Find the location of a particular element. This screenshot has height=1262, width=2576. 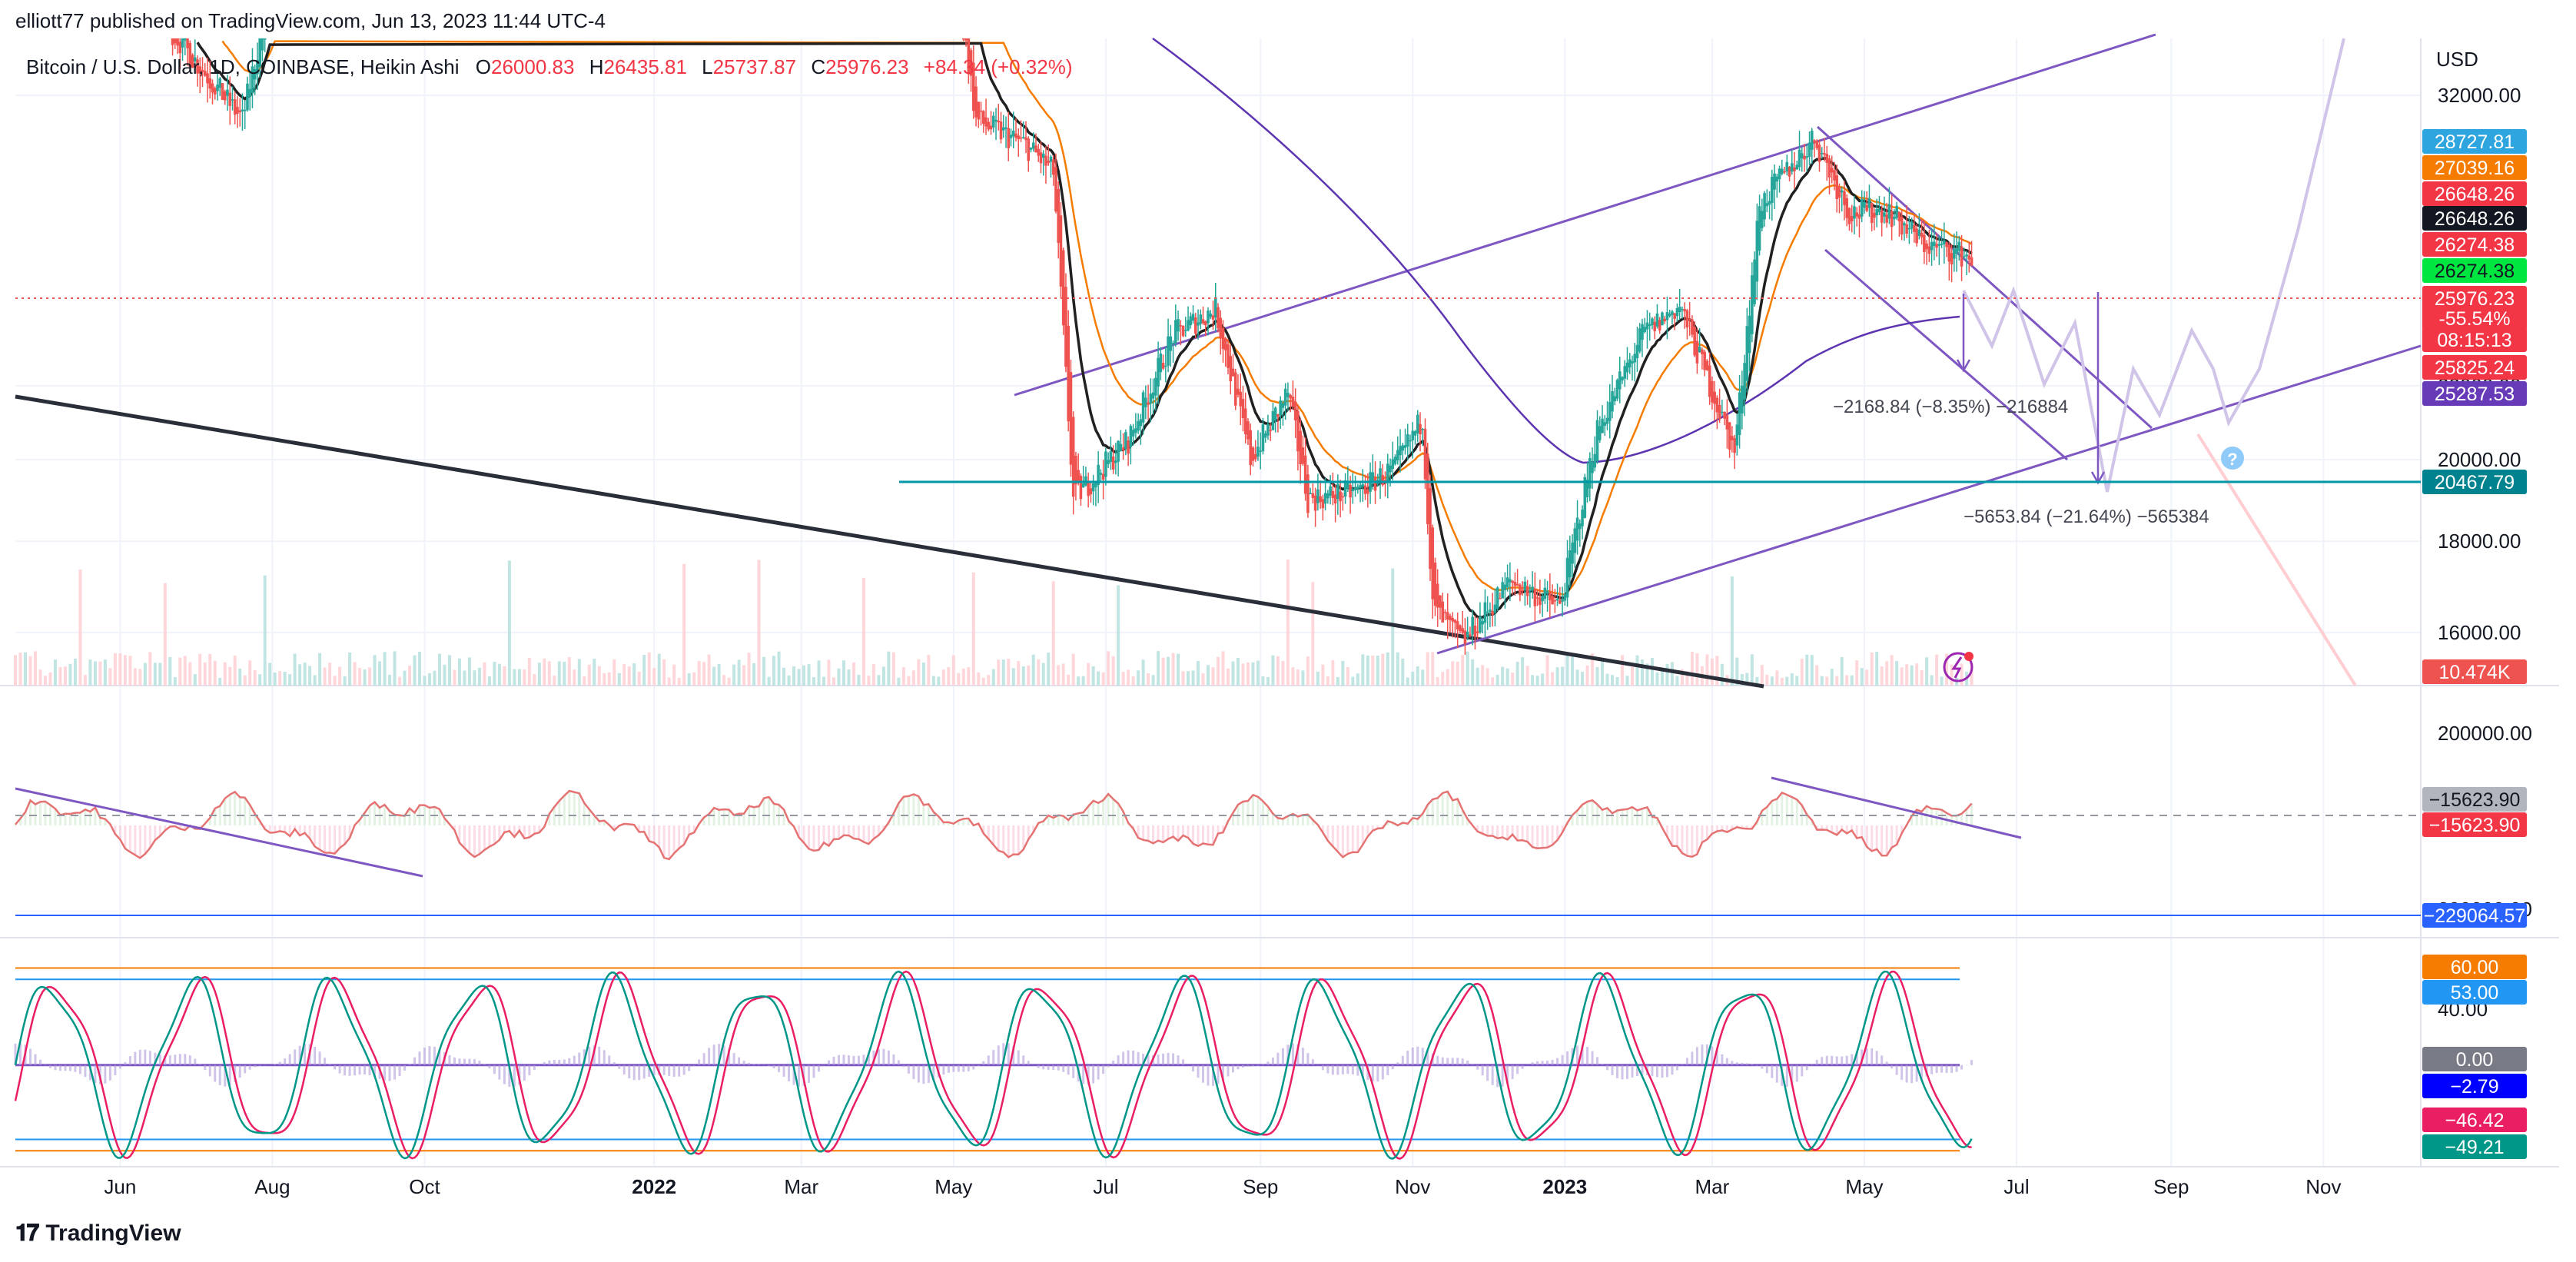

falling-wedge-lower is located at coordinates (1946, 355).